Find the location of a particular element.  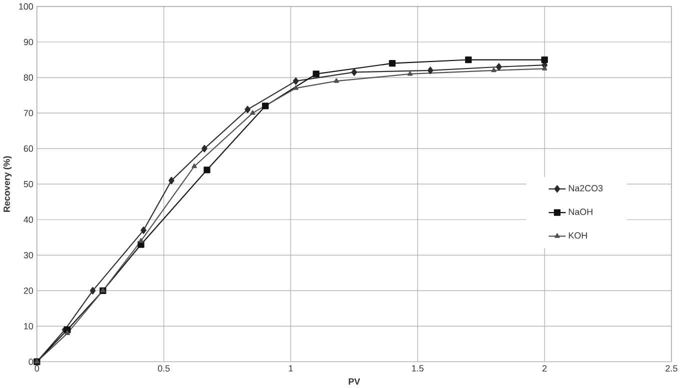

x-tick-label: 2.5 is located at coordinates (672, 368).